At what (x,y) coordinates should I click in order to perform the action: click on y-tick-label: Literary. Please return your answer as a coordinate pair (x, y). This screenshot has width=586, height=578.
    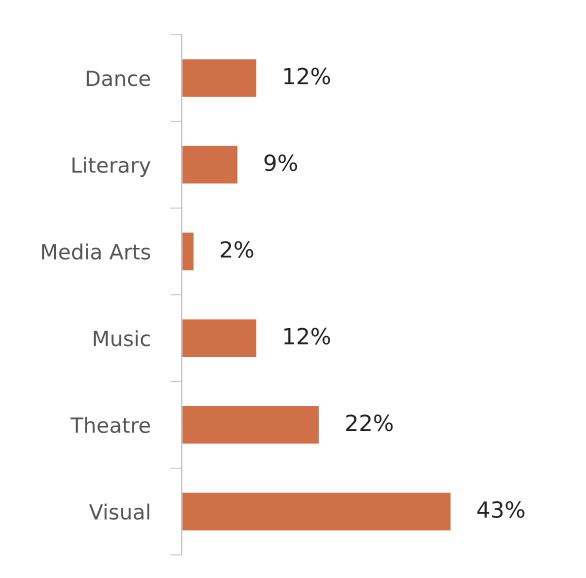
    Looking at the image, I should click on (111, 166).